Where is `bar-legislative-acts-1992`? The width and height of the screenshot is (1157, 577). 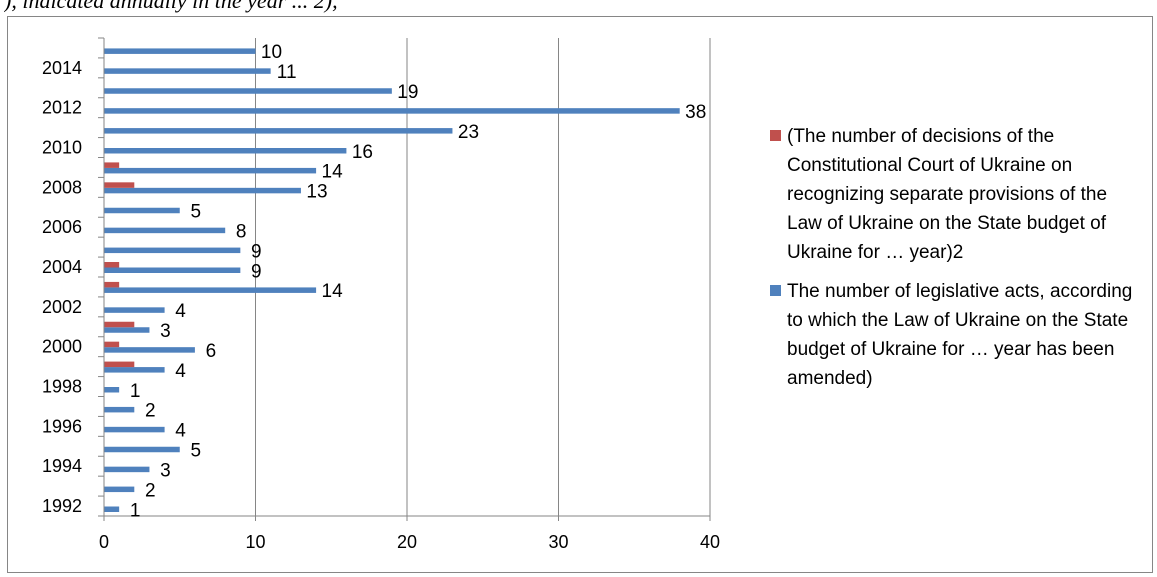 bar-legislative-acts-1992 is located at coordinates (112, 509).